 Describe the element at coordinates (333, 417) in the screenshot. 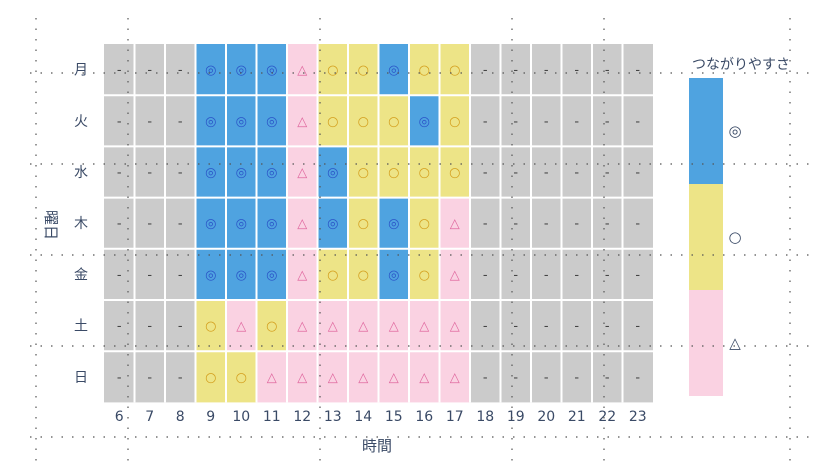

I see `x-tick-label: 13` at that location.